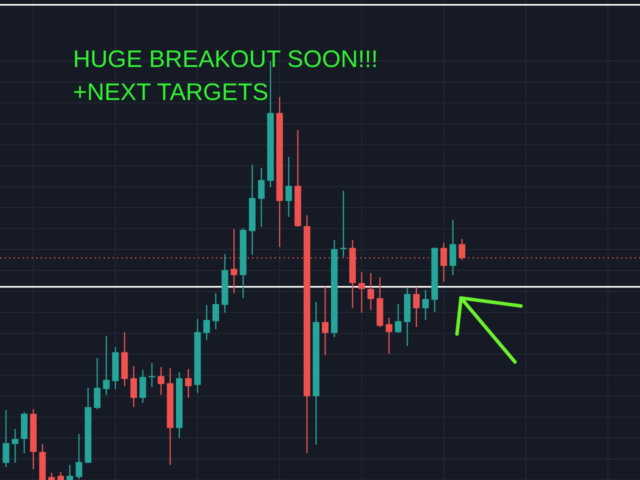  I want to click on annotation: HUGE BREAKOUT SOON!!!, so click(225, 59).